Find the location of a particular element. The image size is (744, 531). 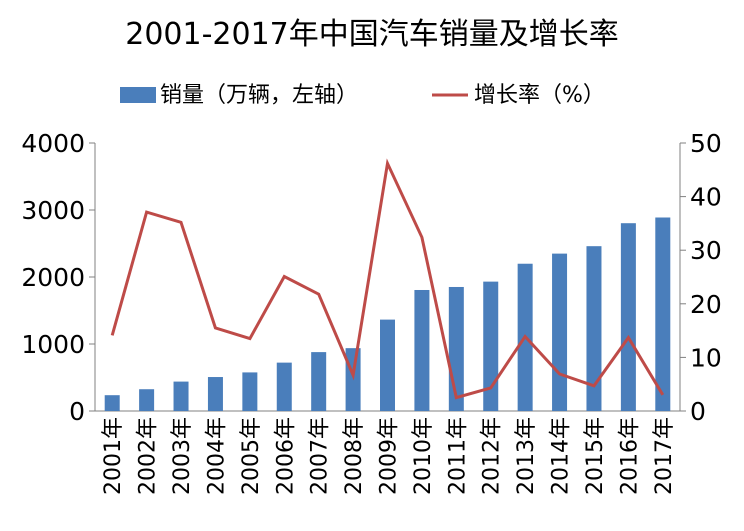

x-tick-label: 2013年 is located at coordinates (526, 456).